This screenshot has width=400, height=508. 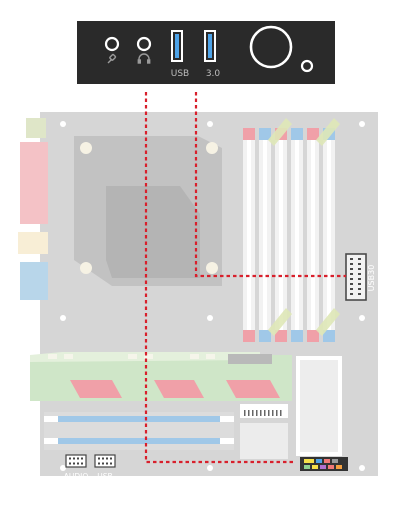 I want to click on ic-chips, so click(x=291, y=407).